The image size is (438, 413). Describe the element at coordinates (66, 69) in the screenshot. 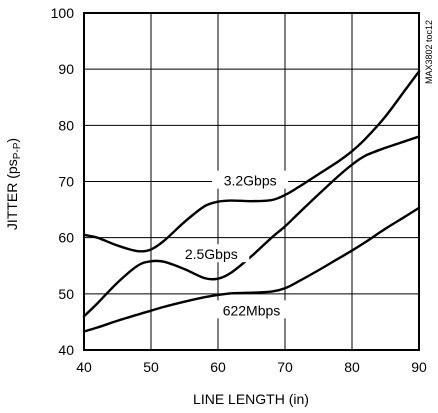

I see `y-tick-label-90: 90` at that location.